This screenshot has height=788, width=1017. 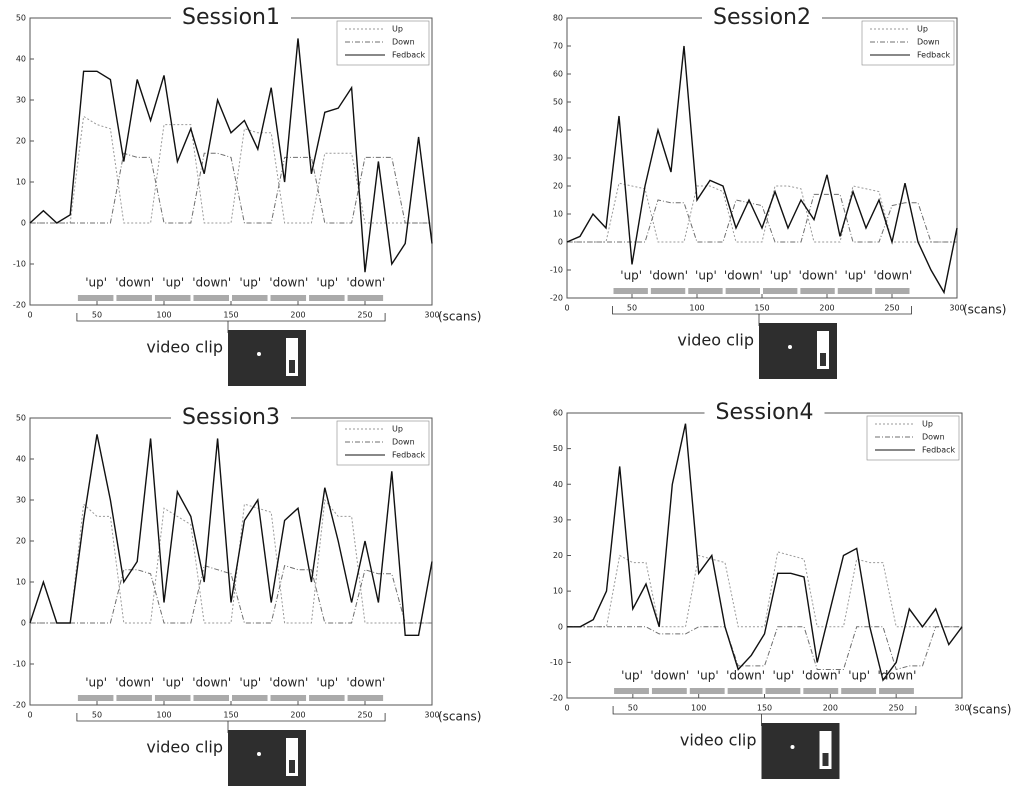 What do you see at coordinates (825, 759) in the screenshot?
I see `video-bar-inner` at bounding box center [825, 759].